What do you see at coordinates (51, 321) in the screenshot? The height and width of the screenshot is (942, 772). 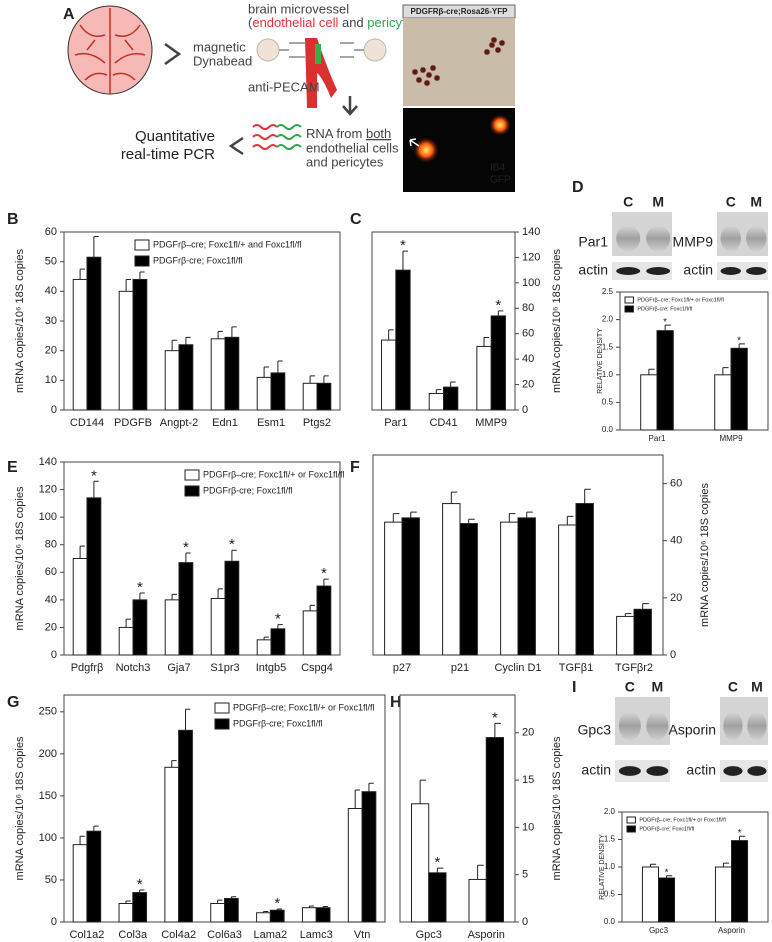 I see `y-tick-label: 30` at bounding box center [51, 321].